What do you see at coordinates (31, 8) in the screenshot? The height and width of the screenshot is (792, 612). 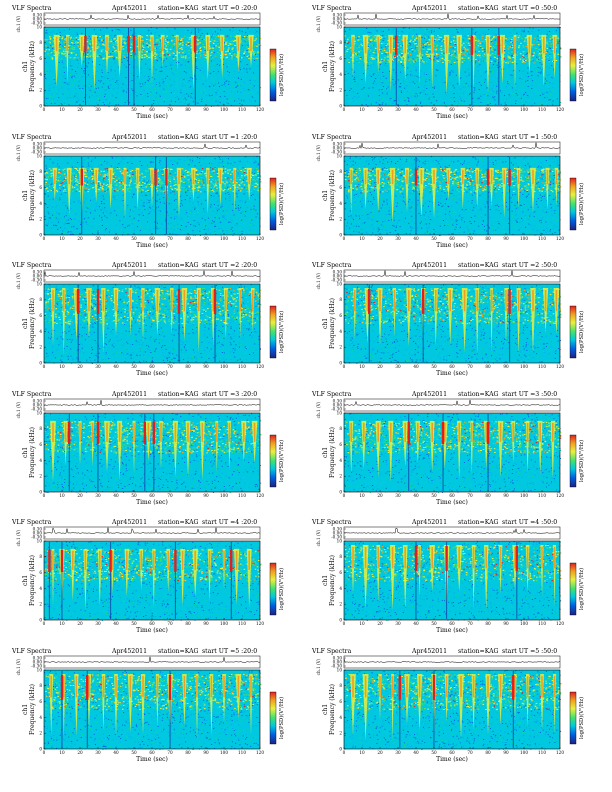 I see `chart-title: VLF Spectra` at bounding box center [31, 8].